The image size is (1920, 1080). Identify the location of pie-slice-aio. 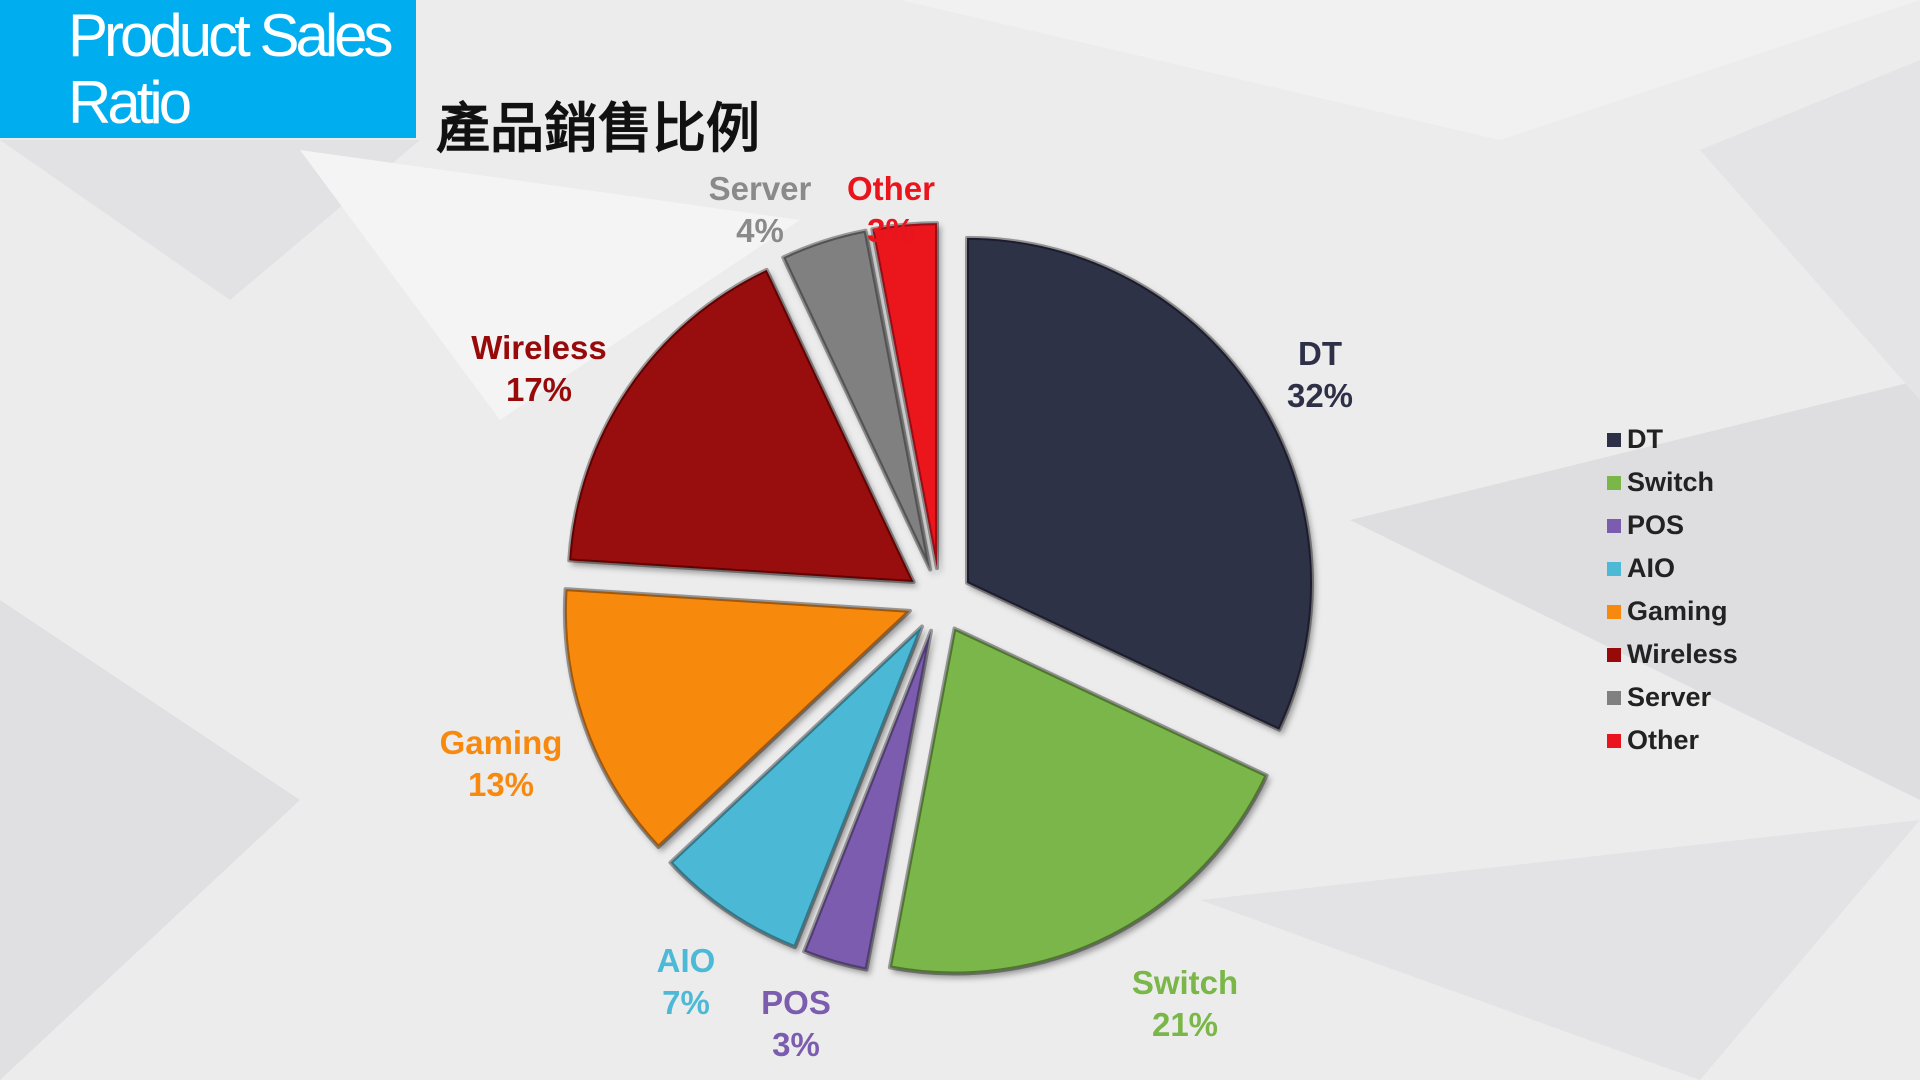
(796, 787).